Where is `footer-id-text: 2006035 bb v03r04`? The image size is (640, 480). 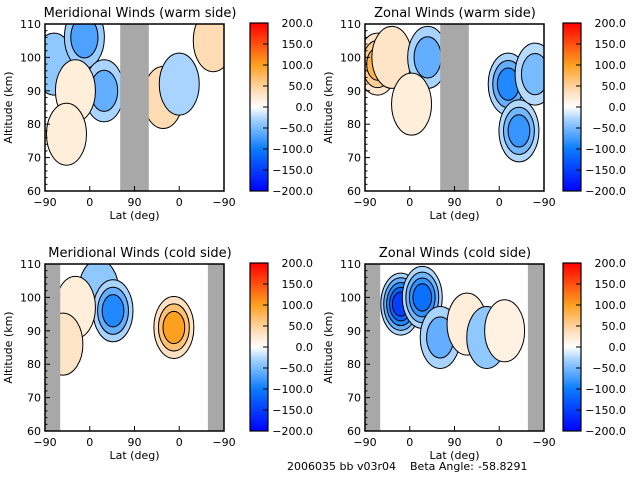 footer-id-text: 2006035 bb v03r04 is located at coordinates (341, 466).